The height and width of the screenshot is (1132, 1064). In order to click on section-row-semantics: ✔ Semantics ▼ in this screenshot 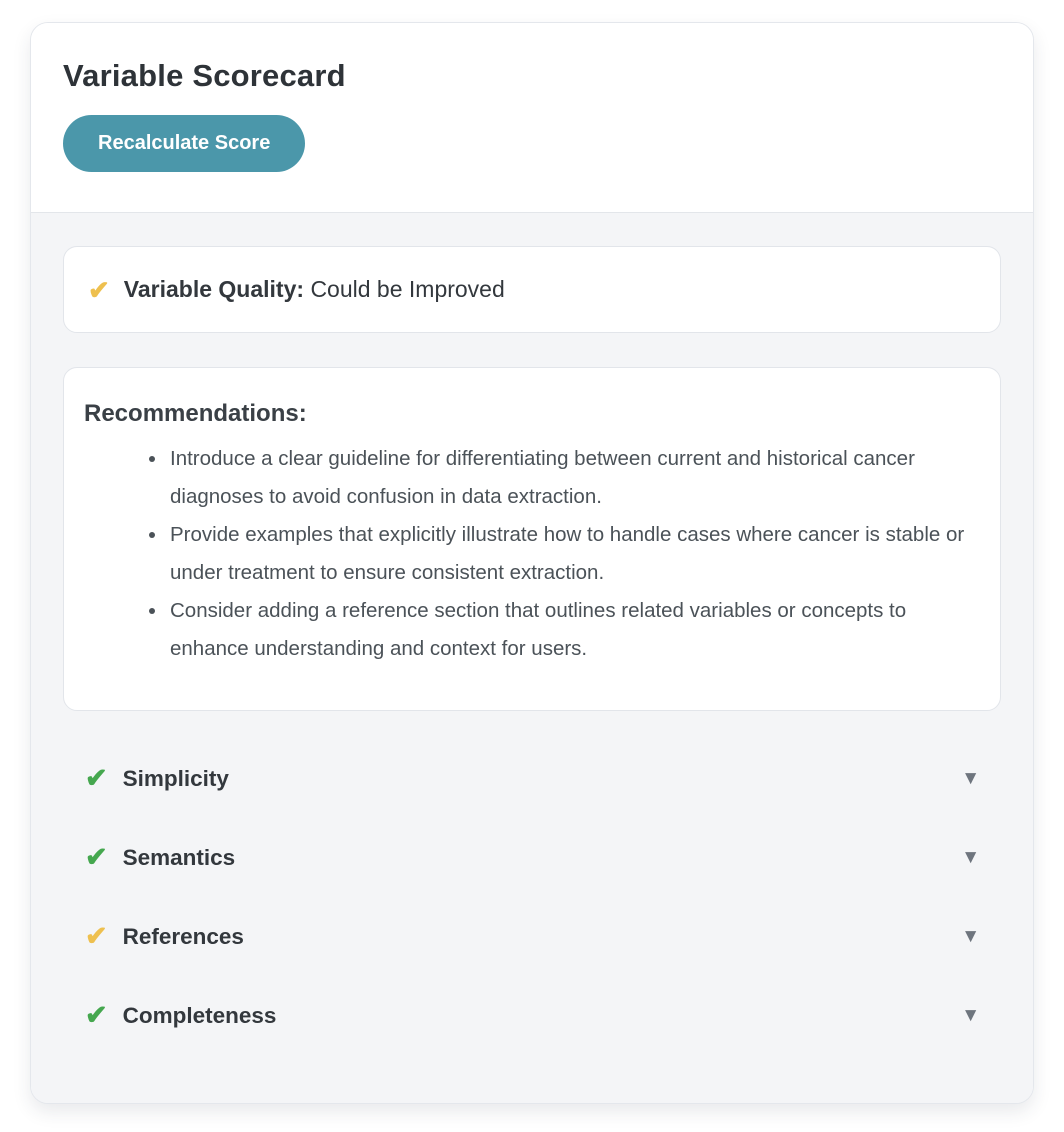, I will do `click(532, 857)`.